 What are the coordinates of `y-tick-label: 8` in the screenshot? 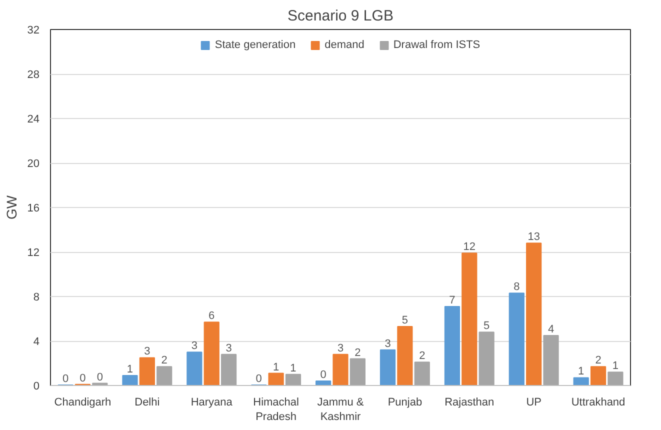 It's located at (36, 298).